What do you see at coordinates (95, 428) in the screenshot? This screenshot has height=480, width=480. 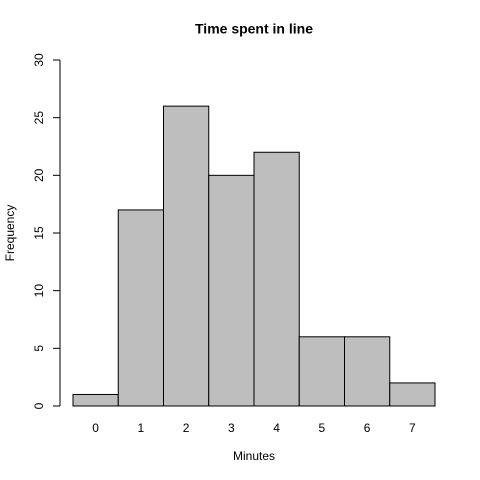 I see `x-tick-label: 0` at bounding box center [95, 428].